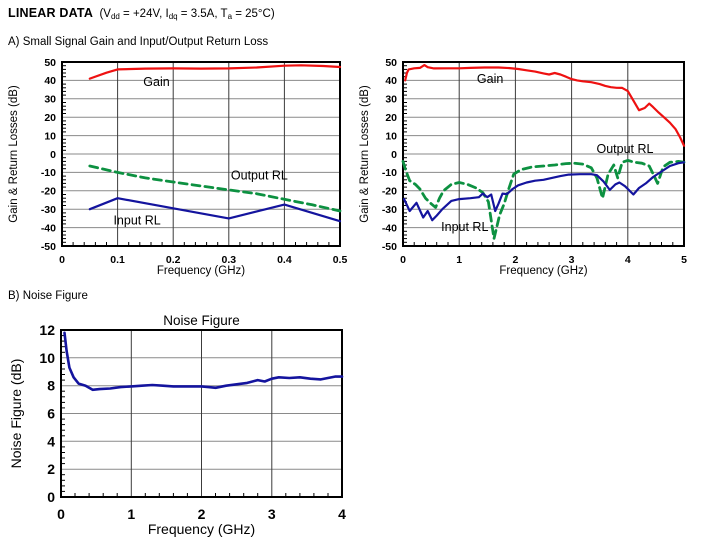  What do you see at coordinates (684, 260) in the screenshot?
I see `x-tick-label: 5` at bounding box center [684, 260].